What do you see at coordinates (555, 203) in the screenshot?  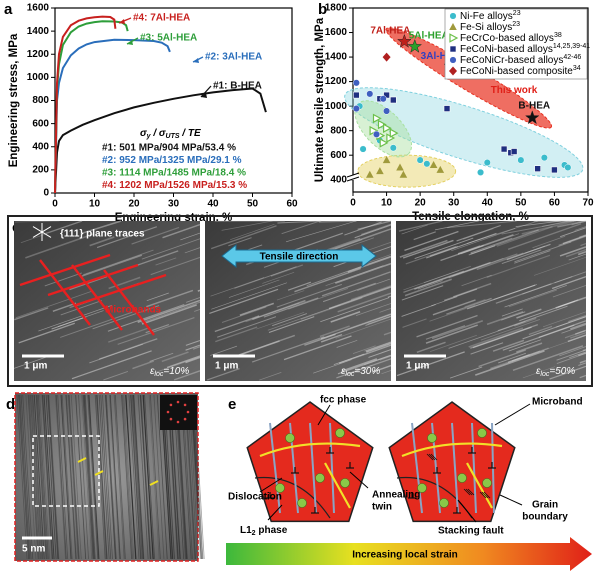 I see `x-tick-label: 60` at bounding box center [555, 203].